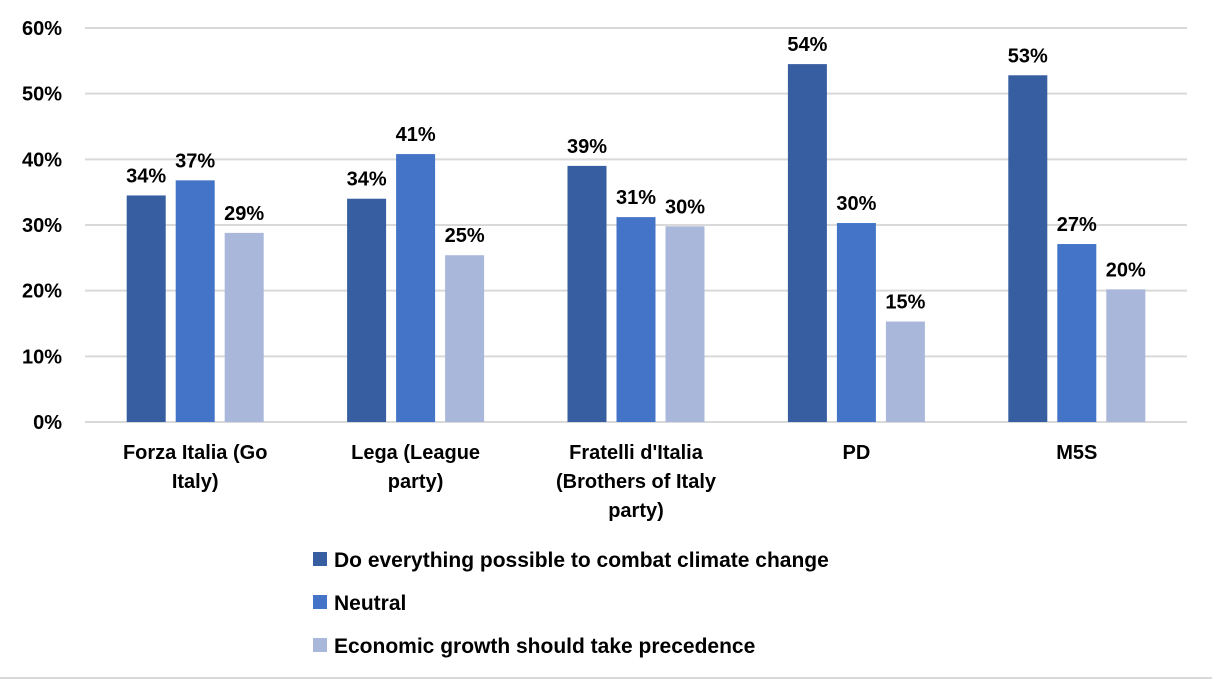 This screenshot has height=685, width=1212. I want to click on legend-label: Economic growth should take precedence, so click(544, 646).